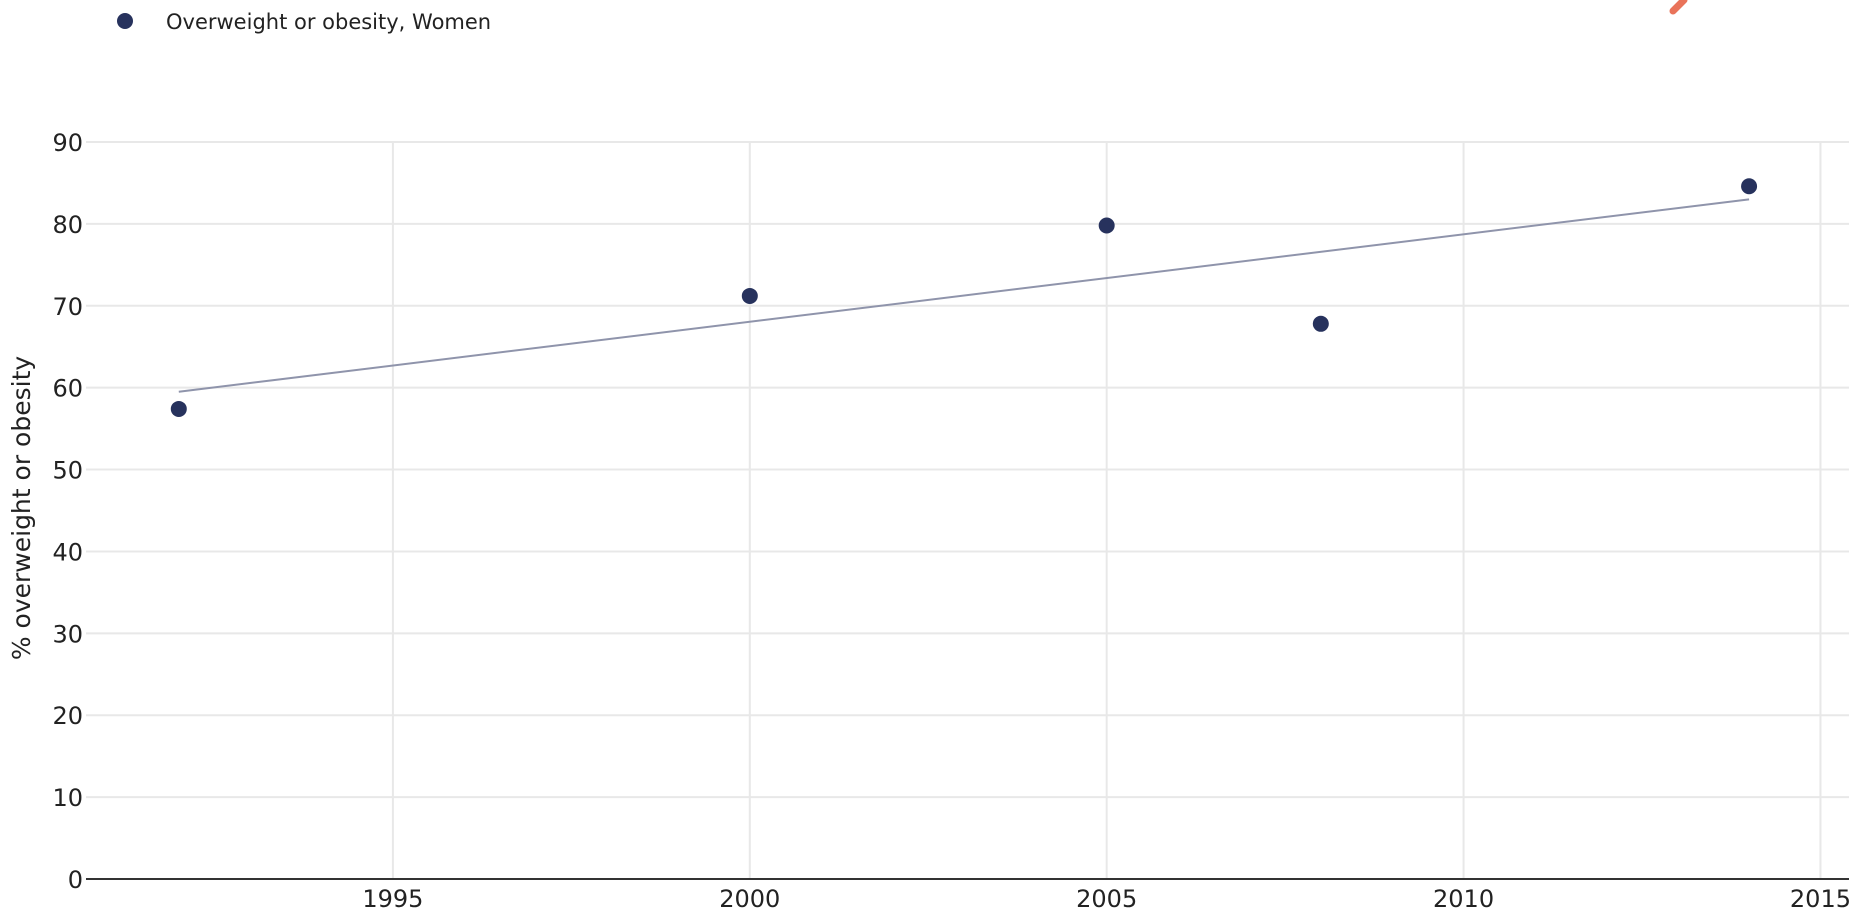 This screenshot has width=1857, height=922. Describe the element at coordinates (392, 899) in the screenshot. I see `x-tick-label: 1995` at that location.